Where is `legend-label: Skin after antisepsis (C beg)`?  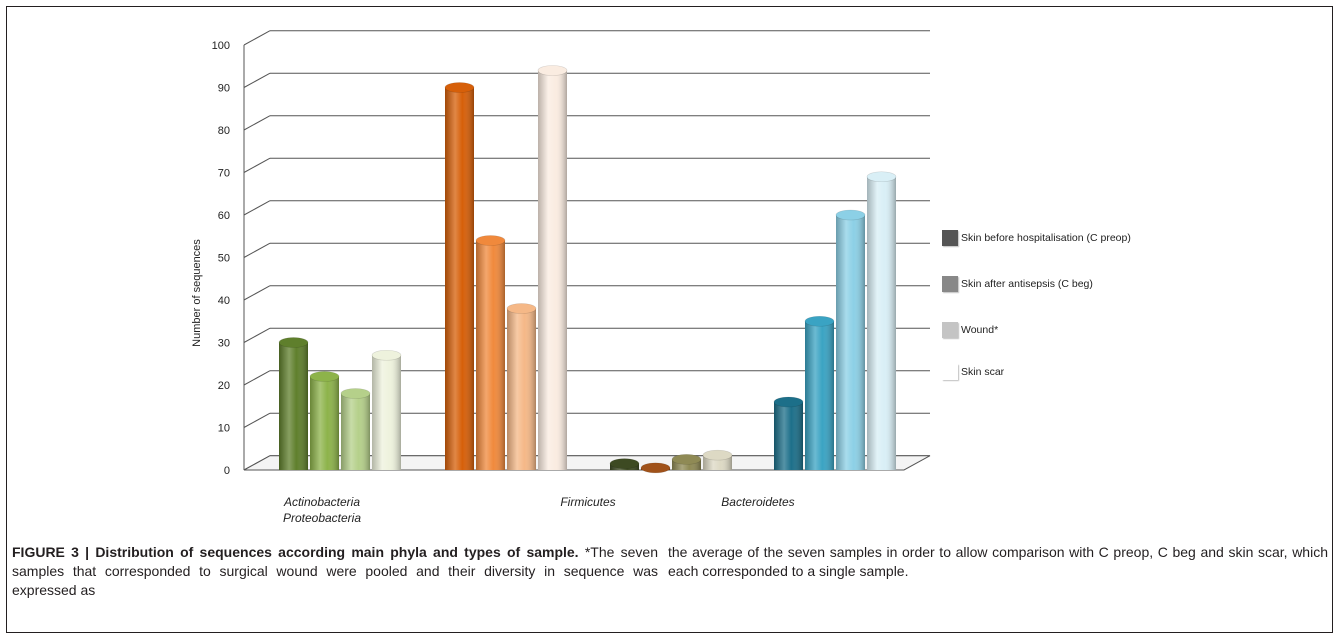
legend-label: Skin after antisepsis (C beg) is located at coordinates (1027, 284).